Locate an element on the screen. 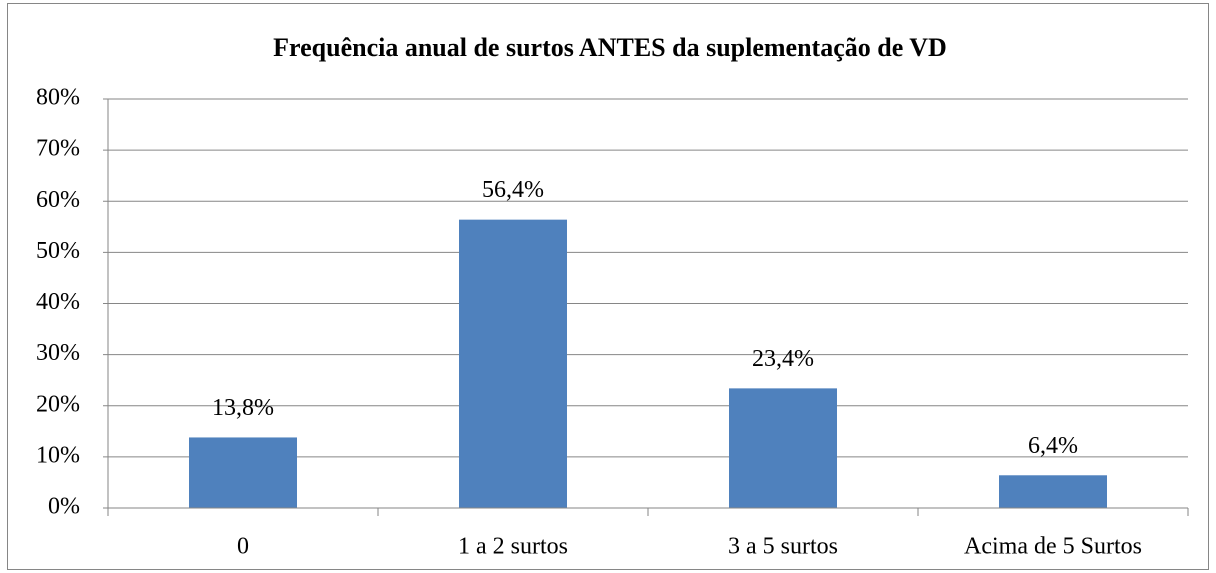  x-tick-label: 0 is located at coordinates (243, 547).